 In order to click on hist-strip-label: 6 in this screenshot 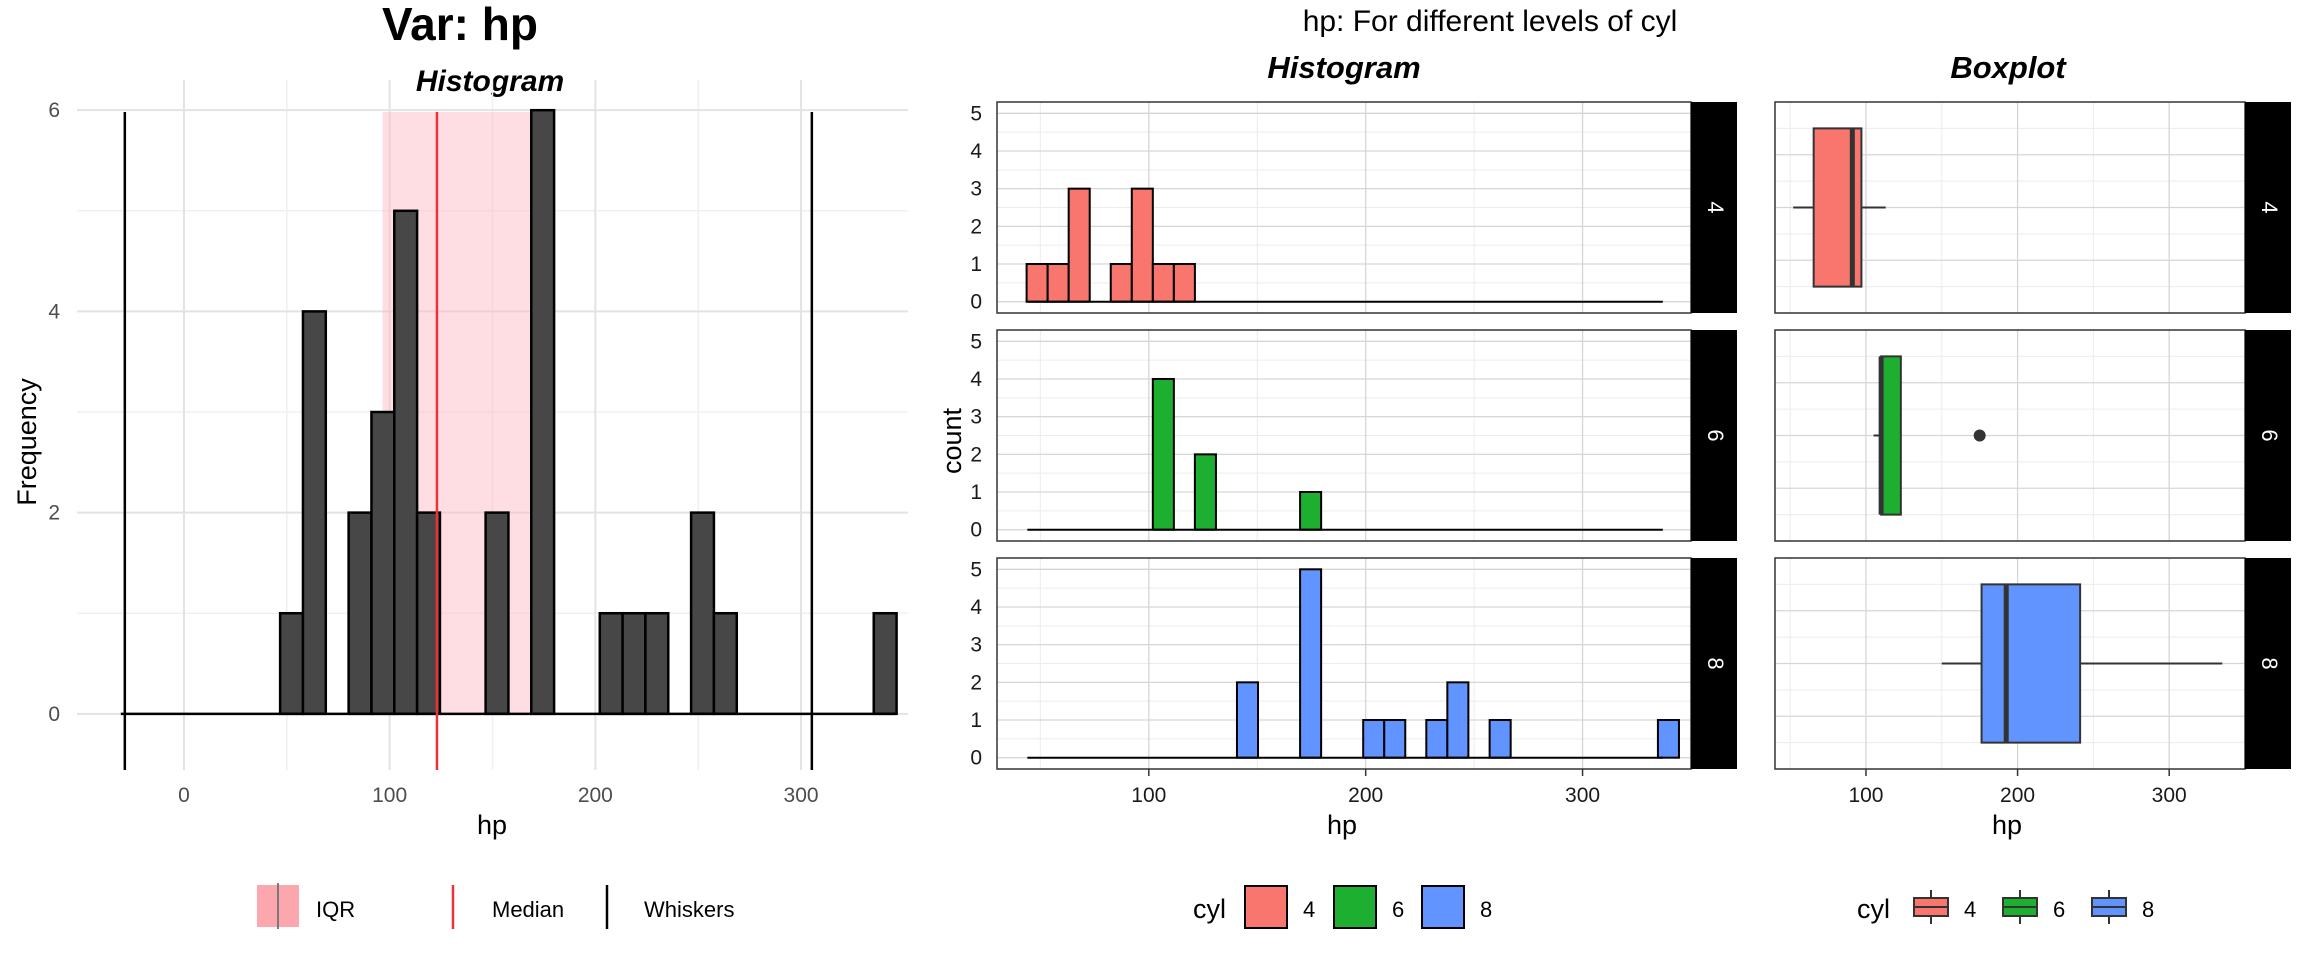, I will do `click(1715, 435)`.